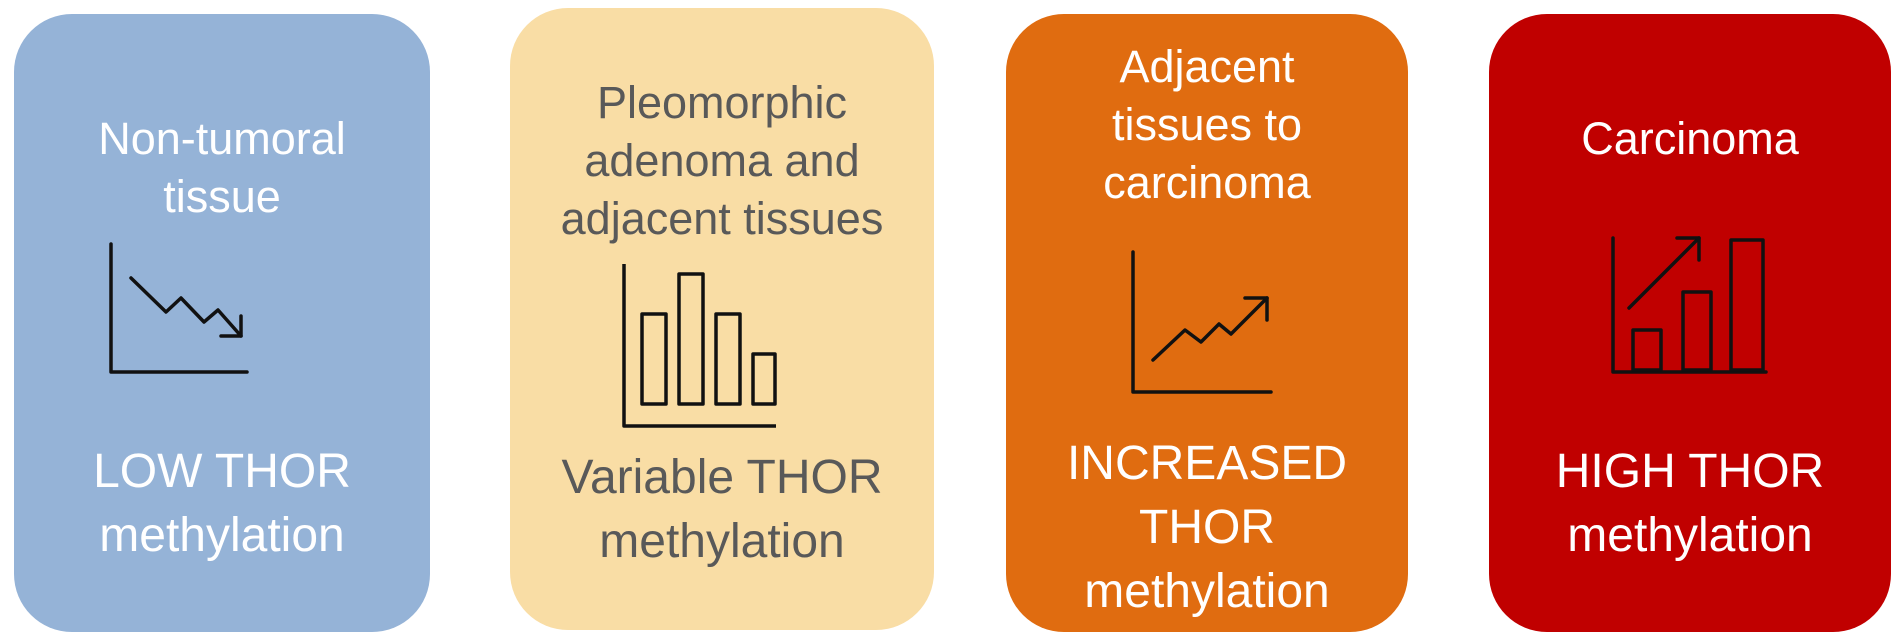 Image resolution: width=1899 pixels, height=644 pixels. What do you see at coordinates (1690, 503) in the screenshot?
I see `card-result: HIGH THOR methylation` at bounding box center [1690, 503].